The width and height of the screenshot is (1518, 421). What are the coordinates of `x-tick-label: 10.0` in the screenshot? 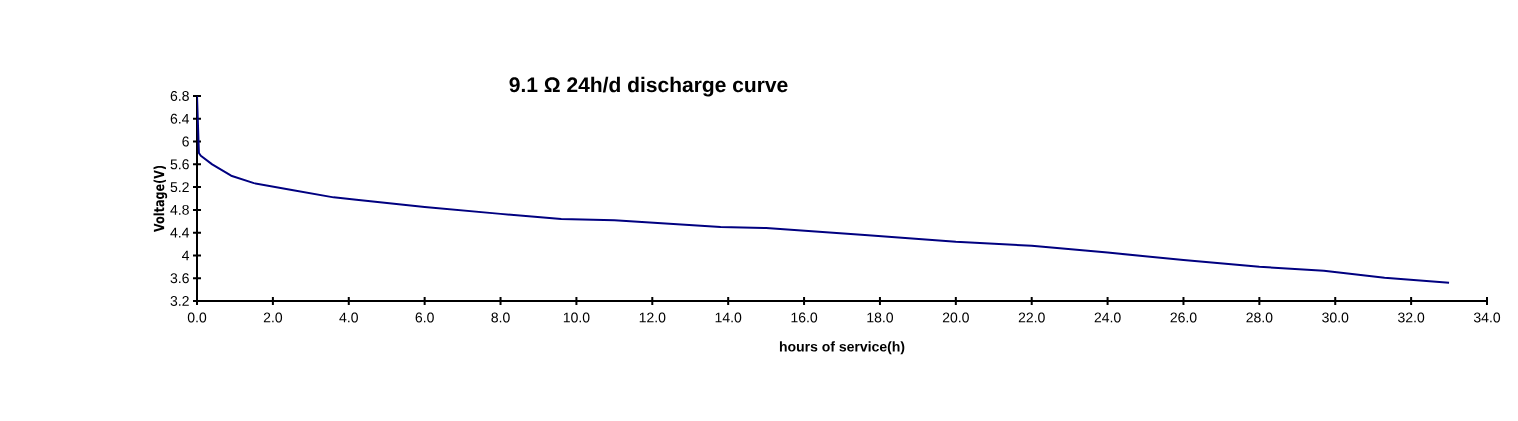 It's located at (576, 317).